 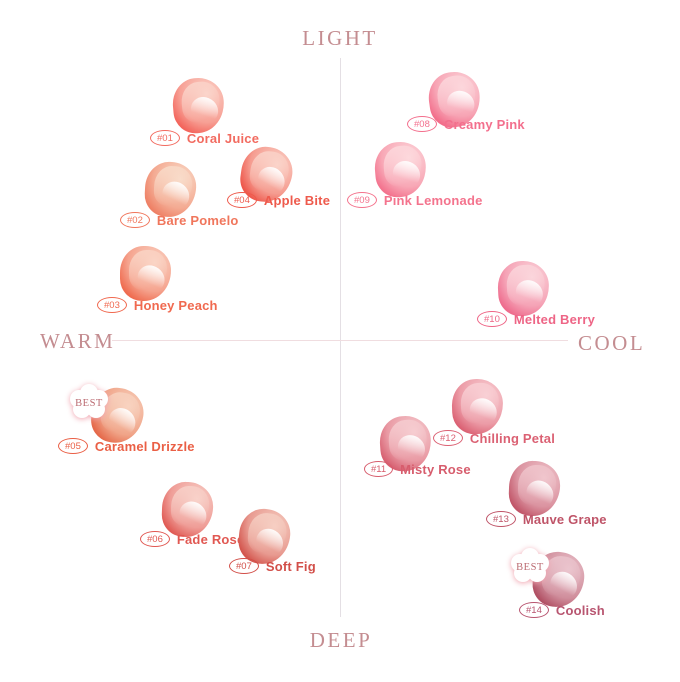 I want to click on shade-number-badge: #13, so click(x=501, y=519).